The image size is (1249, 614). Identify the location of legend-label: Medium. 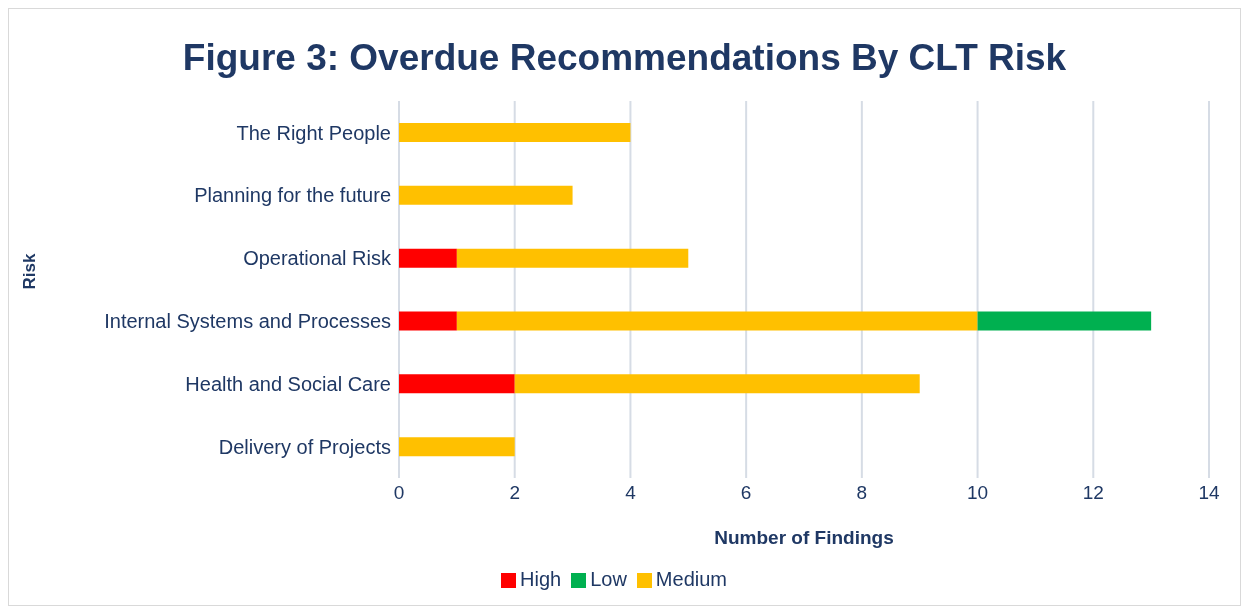
(691, 579).